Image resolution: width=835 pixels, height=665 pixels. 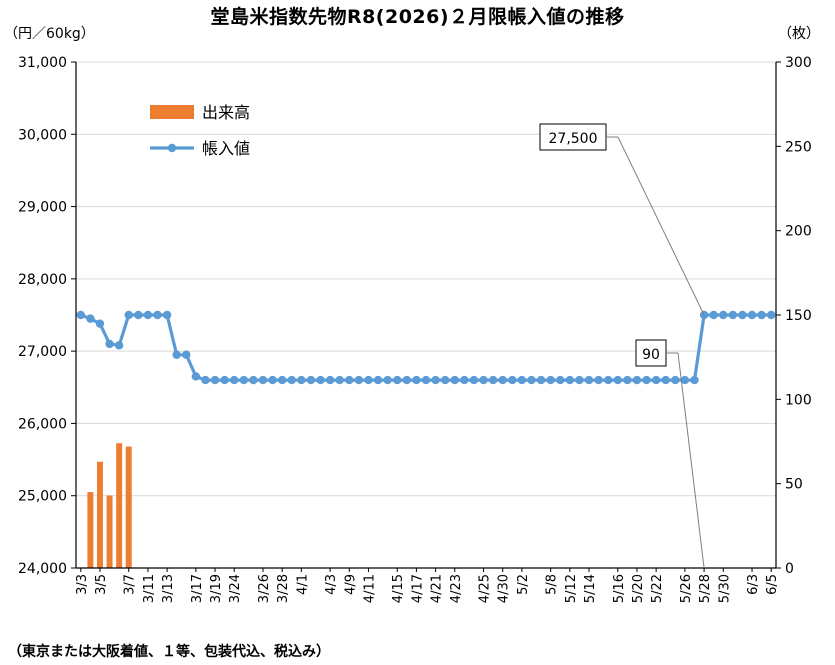 I want to click on volume-bars, so click(x=109, y=505).